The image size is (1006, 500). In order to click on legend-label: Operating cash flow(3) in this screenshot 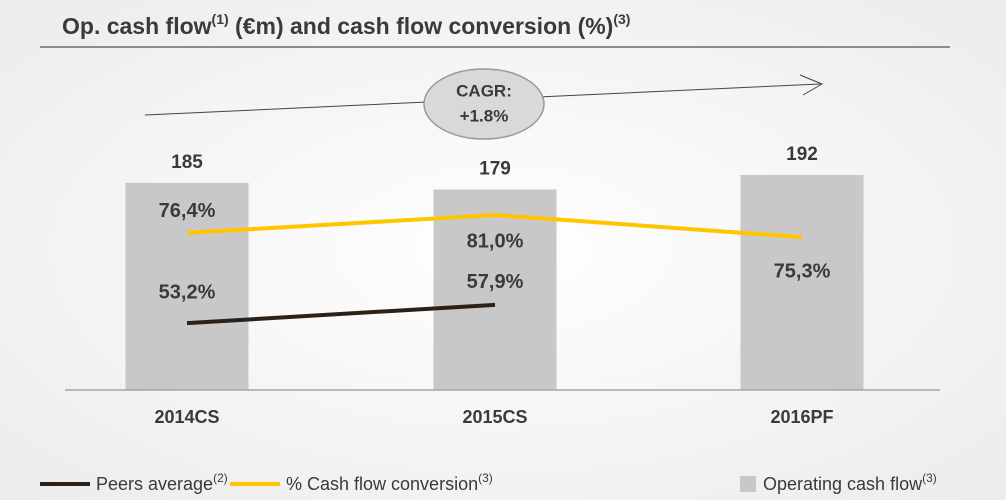, I will do `click(850, 482)`.